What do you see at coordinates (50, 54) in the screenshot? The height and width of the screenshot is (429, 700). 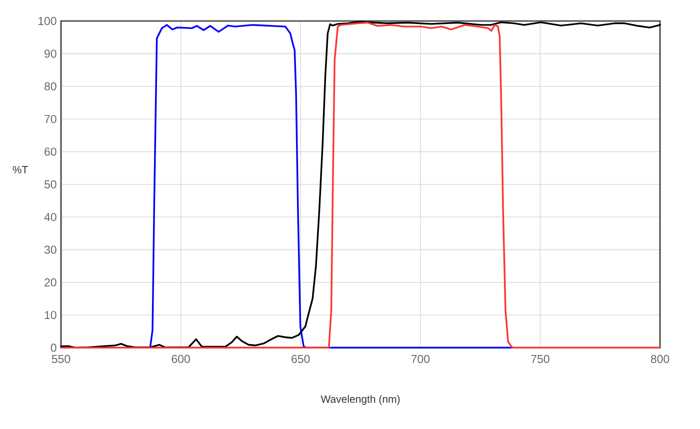 I see `y-tick-label: 90` at bounding box center [50, 54].